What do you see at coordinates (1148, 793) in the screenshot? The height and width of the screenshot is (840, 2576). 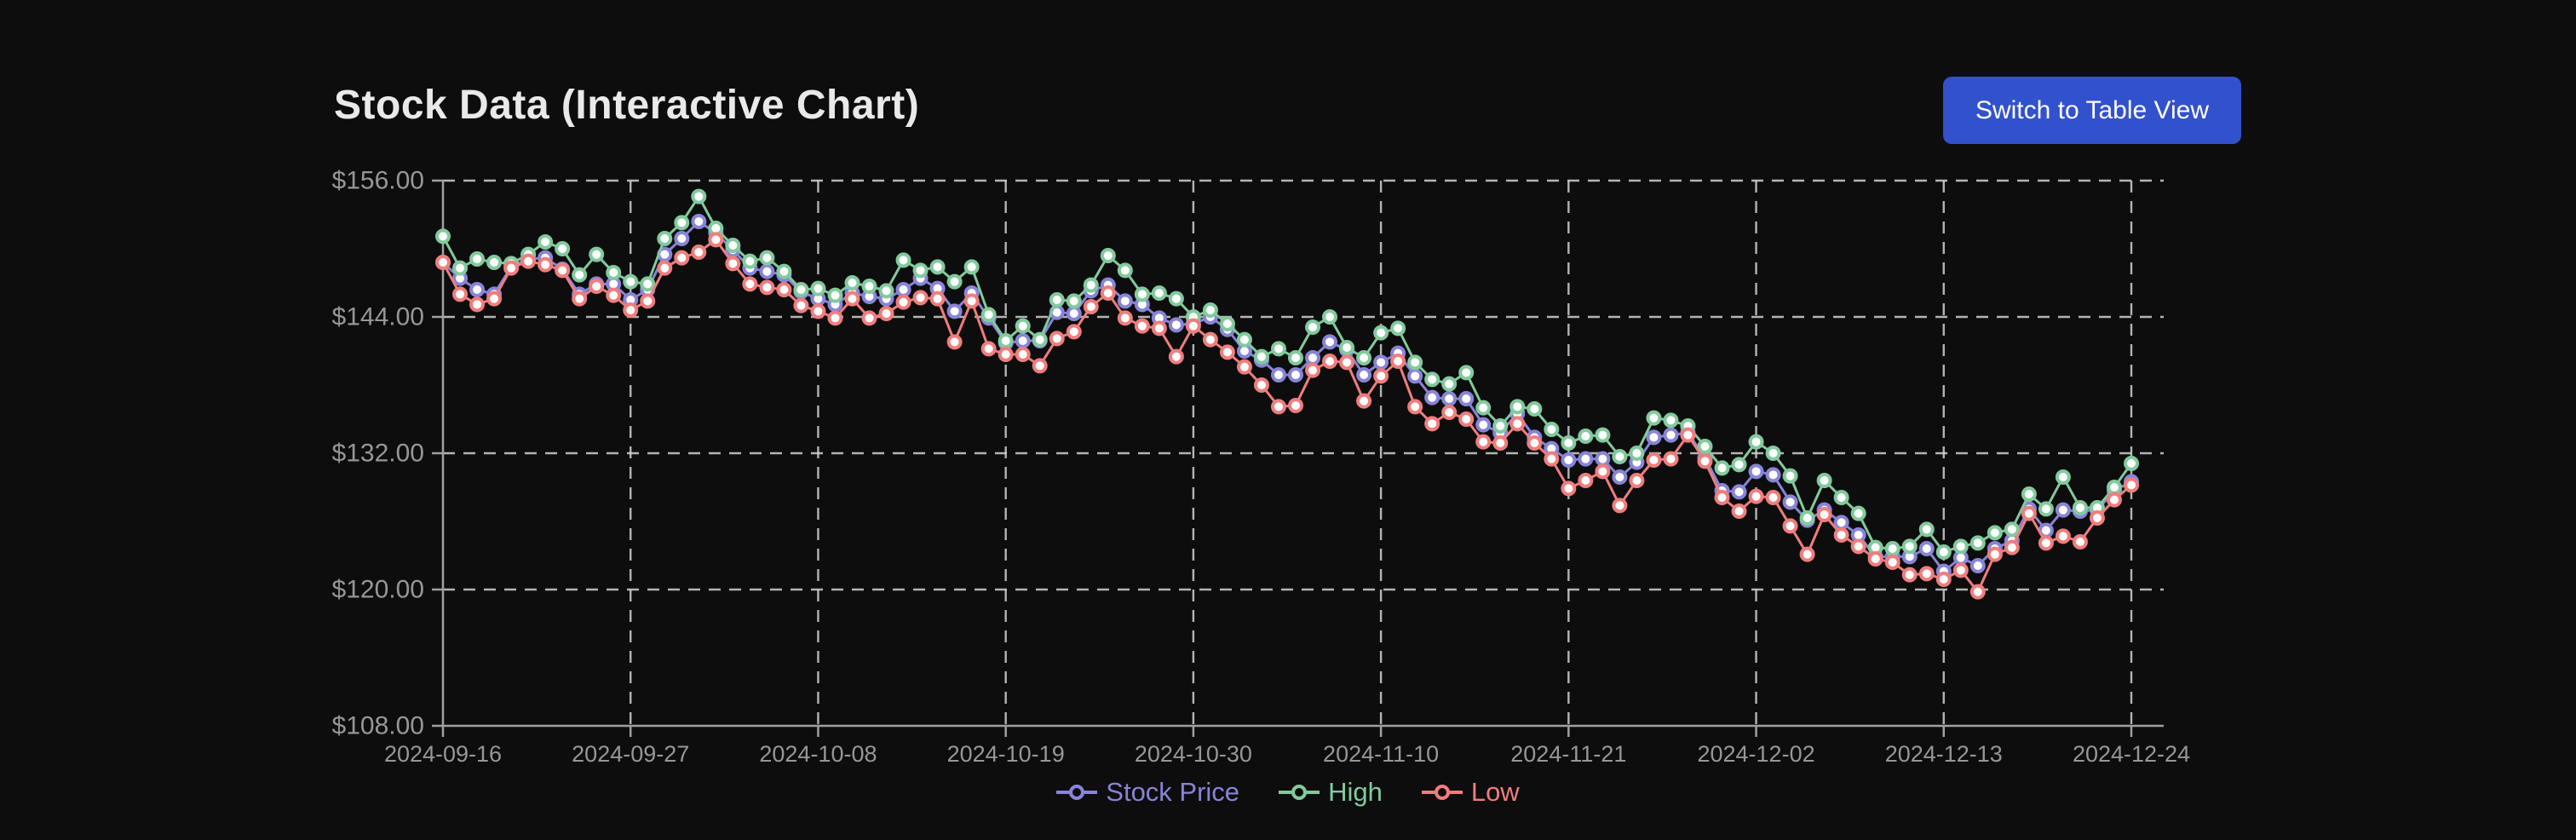 I see `legend-item-stock-price: Stock Price` at bounding box center [1148, 793].